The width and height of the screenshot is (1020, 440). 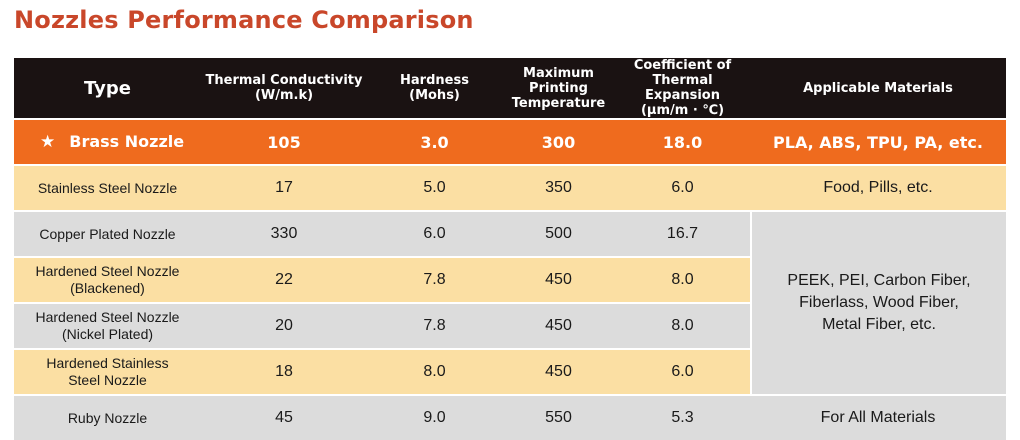 I want to click on header-line: Thermal Expansion, so click(x=682, y=88).